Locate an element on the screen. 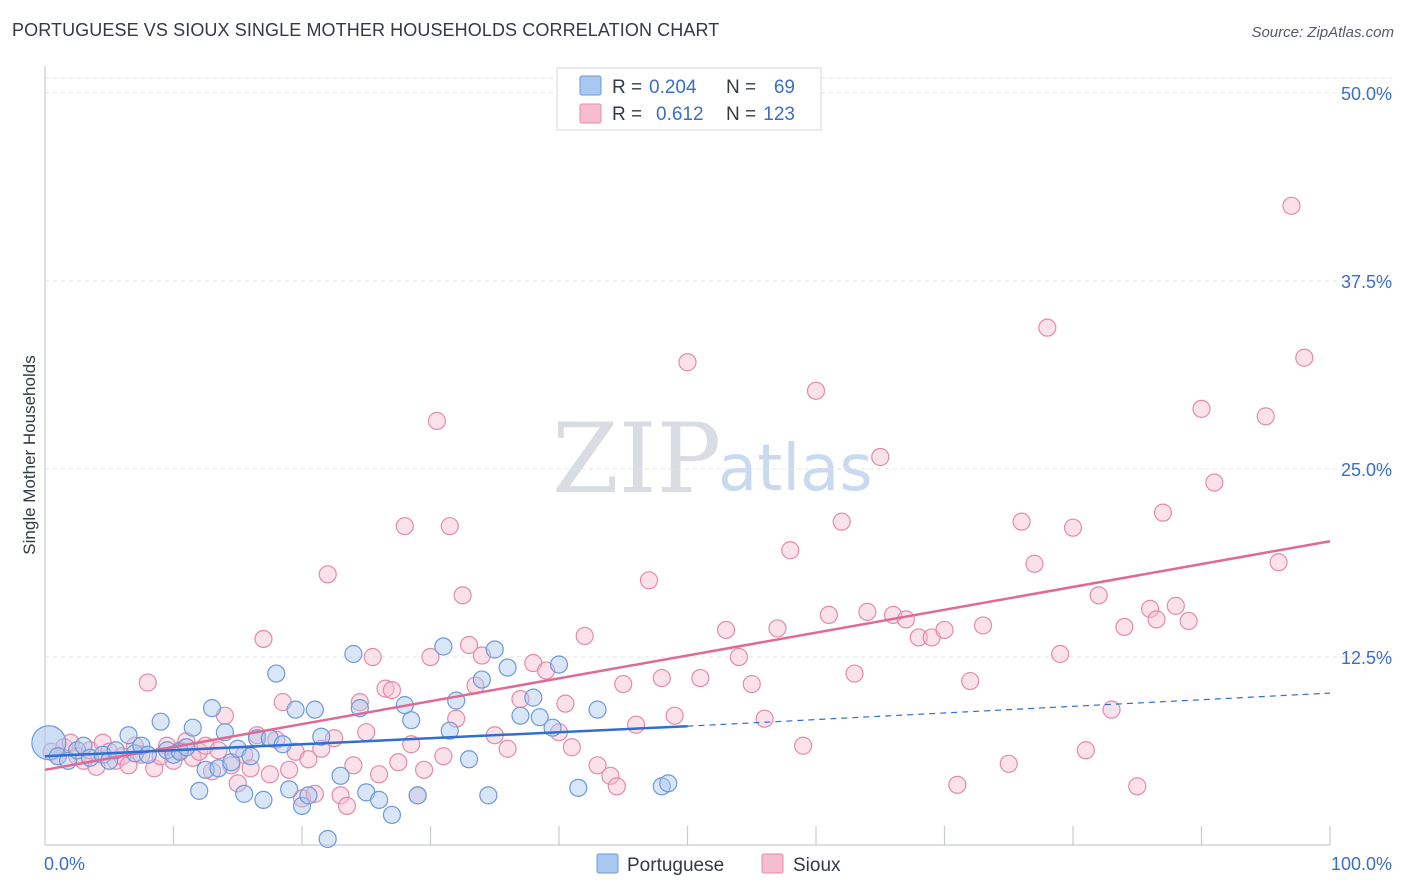 This screenshot has width=1406, height=892. stats-r-label-sioux: R = is located at coordinates (627, 114).